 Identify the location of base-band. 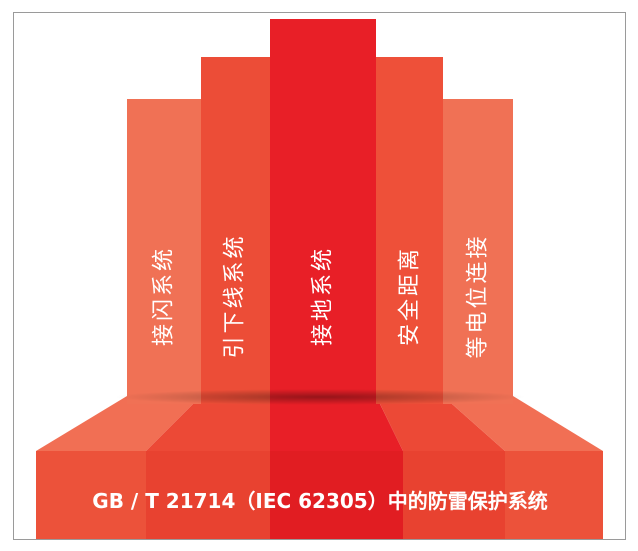
(319, 495).